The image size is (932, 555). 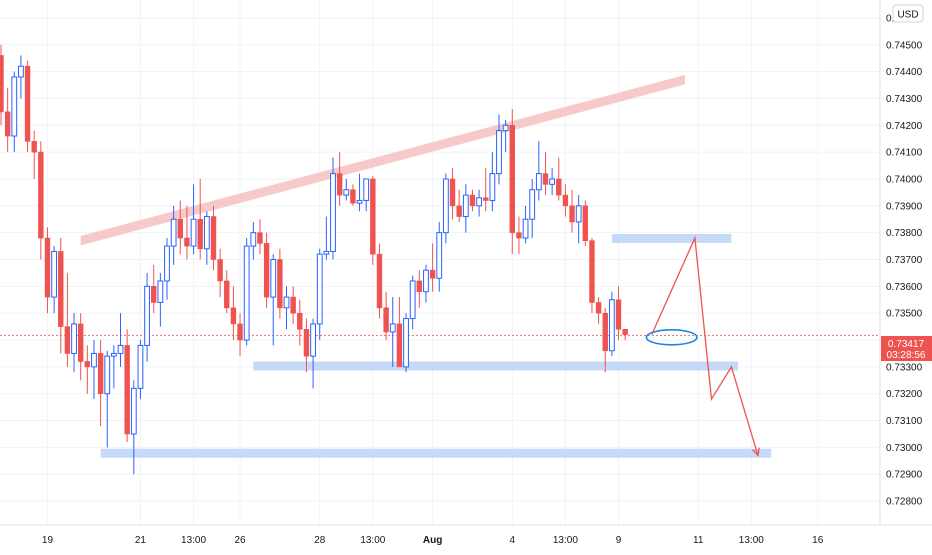 I want to click on price-badge: 0.73417 03:28:56, so click(x=906, y=348).